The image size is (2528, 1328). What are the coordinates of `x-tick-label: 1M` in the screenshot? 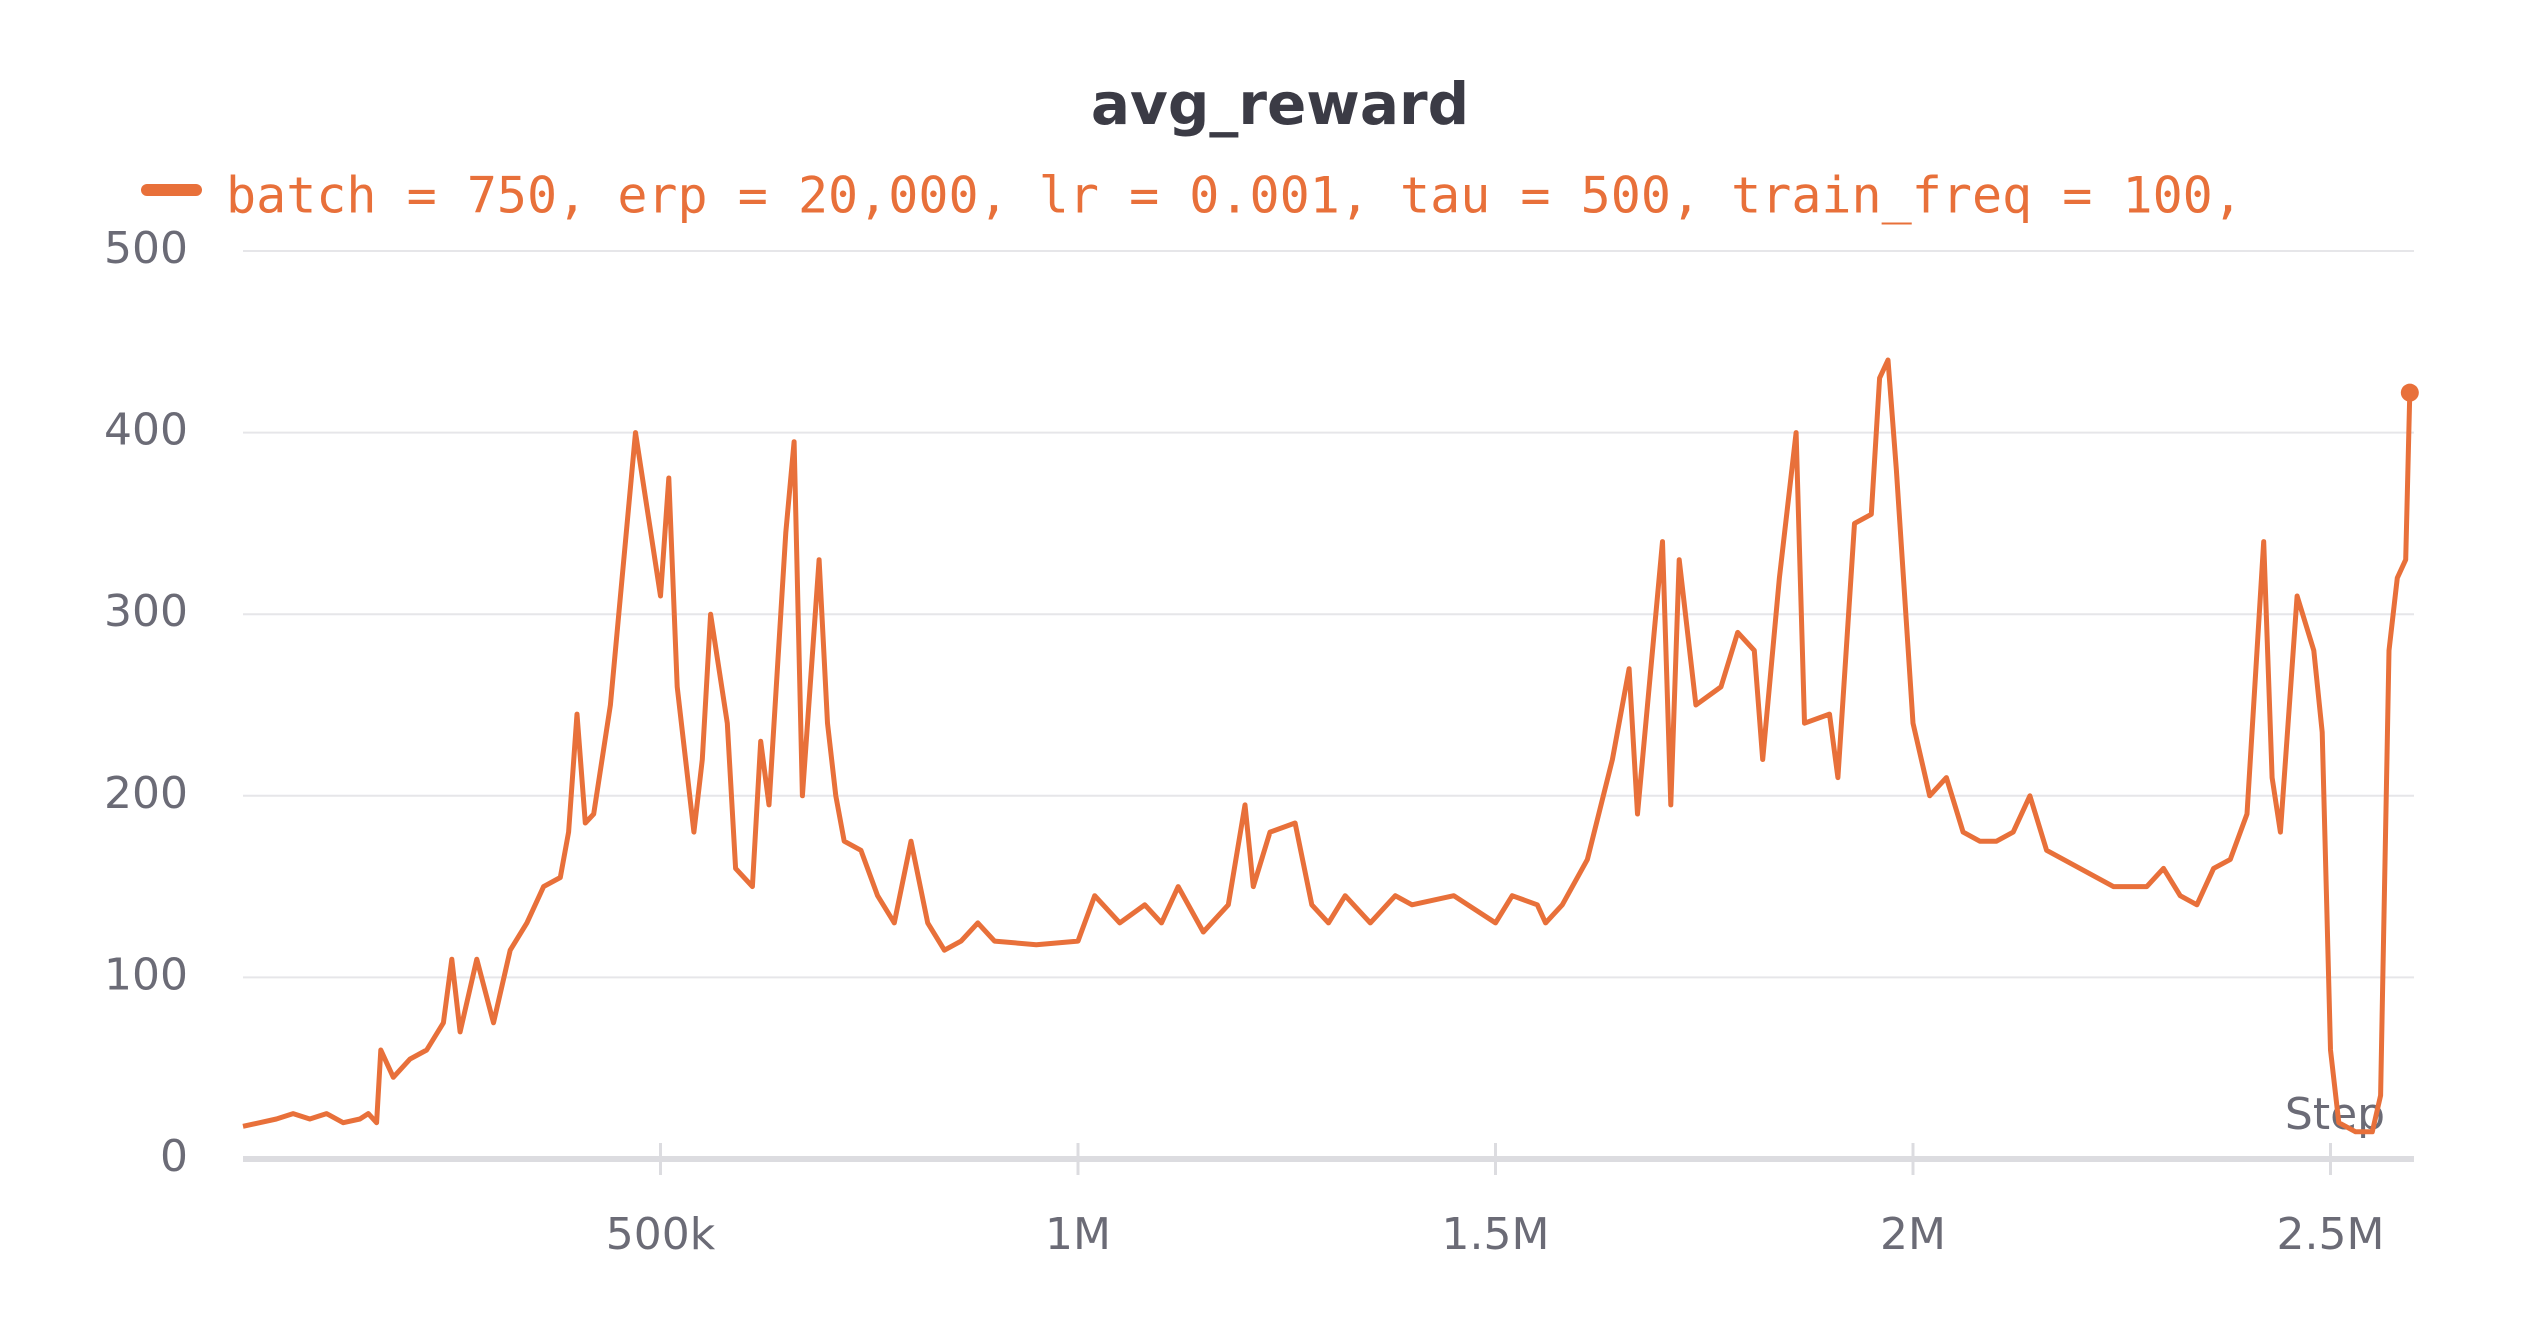 It's located at (1078, 1234).